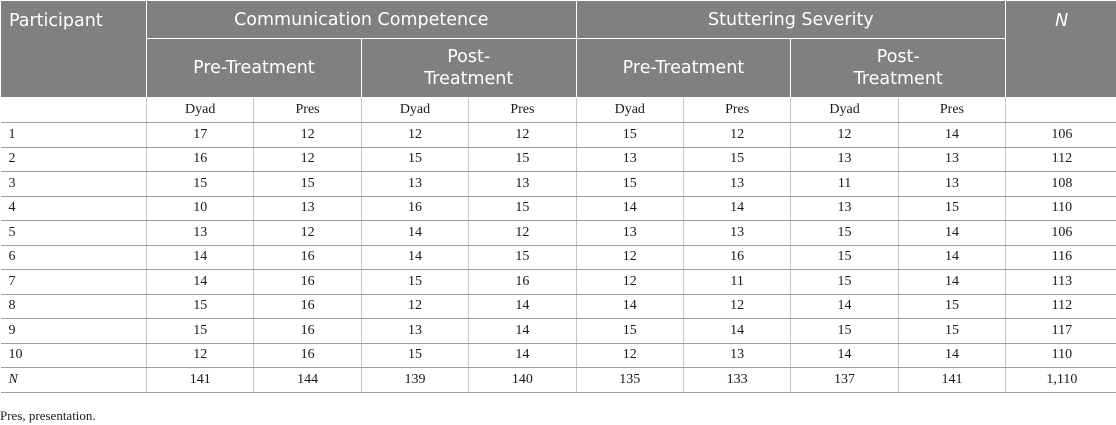 This screenshot has height=425, width=1116. Describe the element at coordinates (73, 257) in the screenshot. I see `participant-cell: 6` at that location.